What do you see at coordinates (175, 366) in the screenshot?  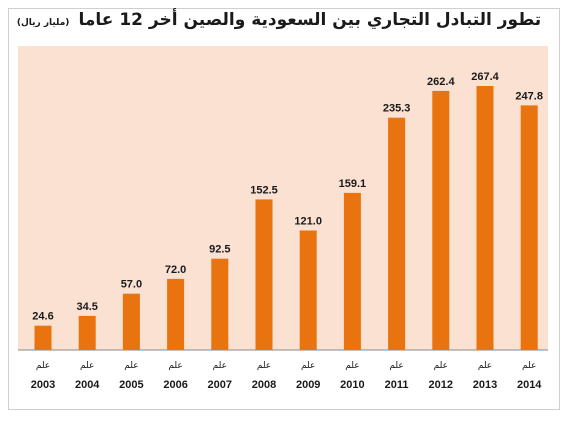 I see `category-prefix-2006: علم` at bounding box center [175, 366].